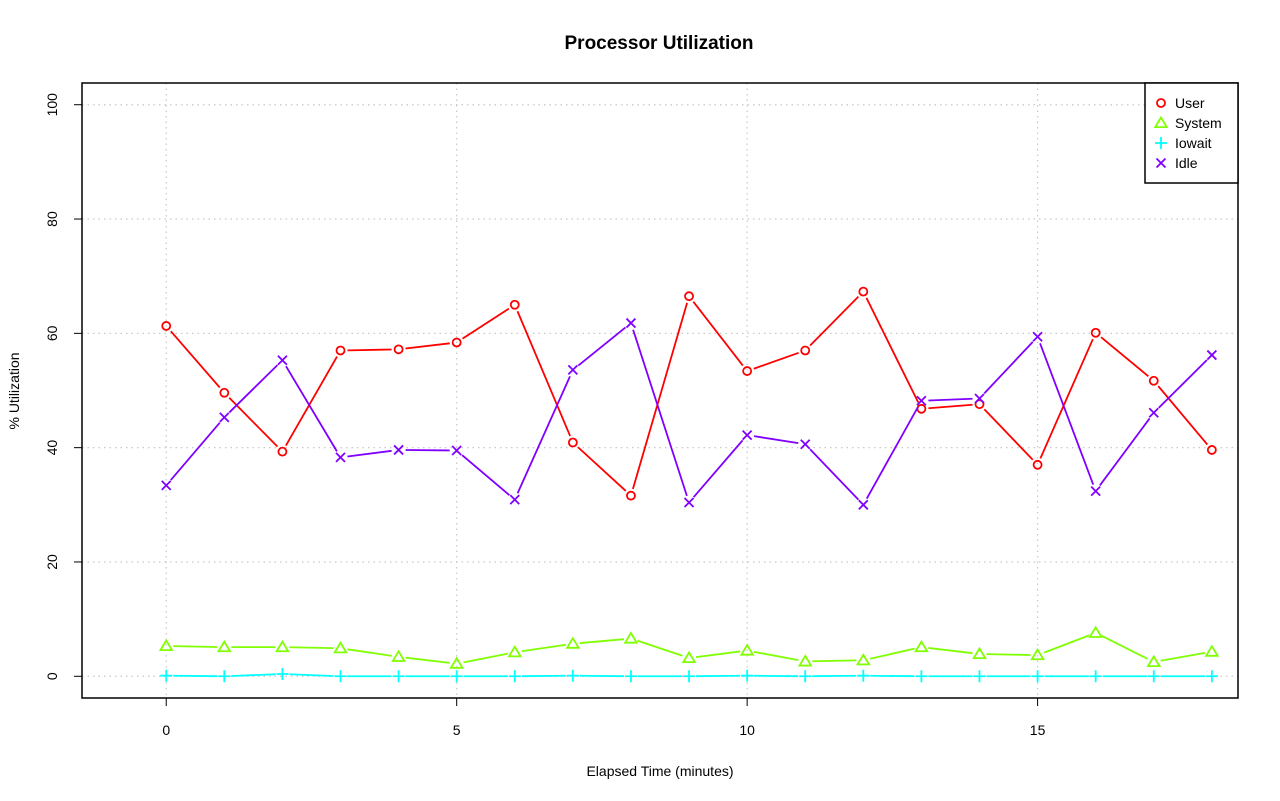 Image resolution: width=1280 pixels, height=801 pixels. Describe the element at coordinates (1161, 143) in the screenshot. I see `legend-marker-iowait` at that location.